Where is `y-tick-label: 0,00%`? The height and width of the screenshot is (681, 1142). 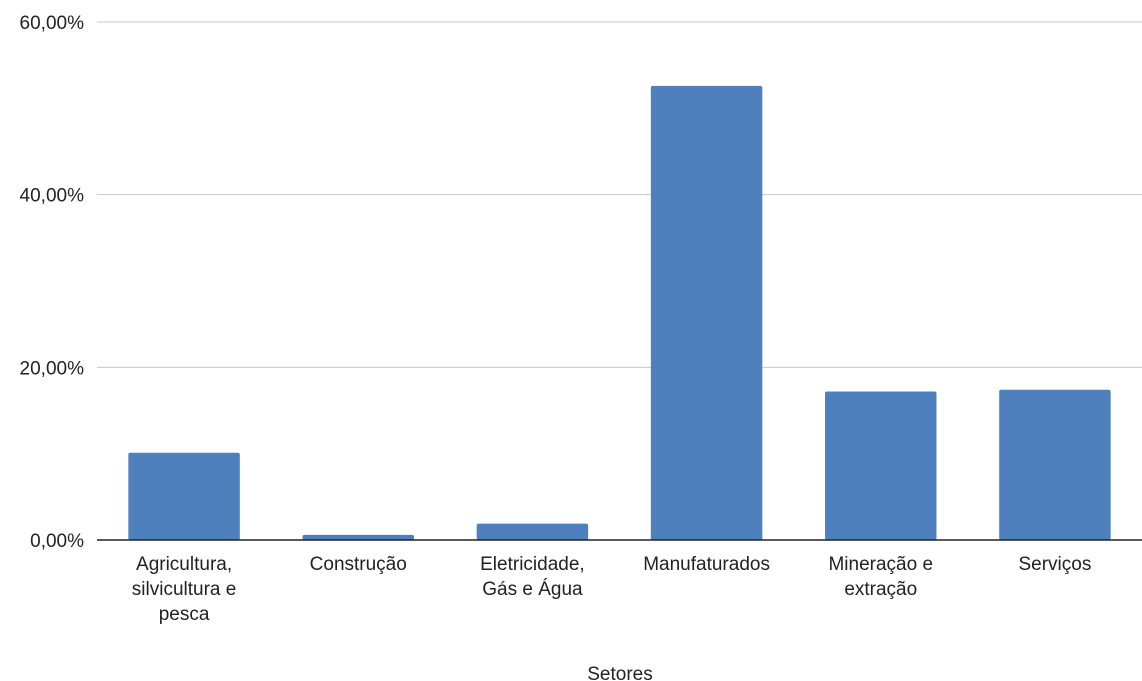
y-tick-label: 0,00% is located at coordinates (57, 541).